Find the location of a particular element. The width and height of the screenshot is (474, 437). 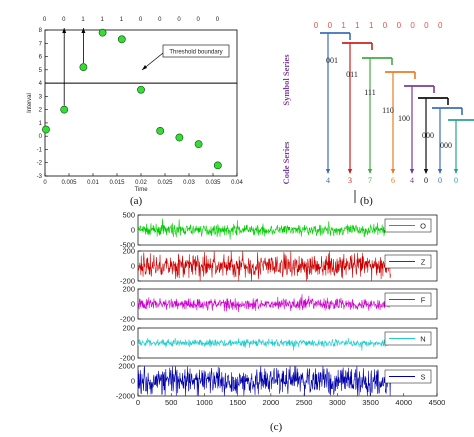

legend-label-N: N is located at coordinates (422, 339).